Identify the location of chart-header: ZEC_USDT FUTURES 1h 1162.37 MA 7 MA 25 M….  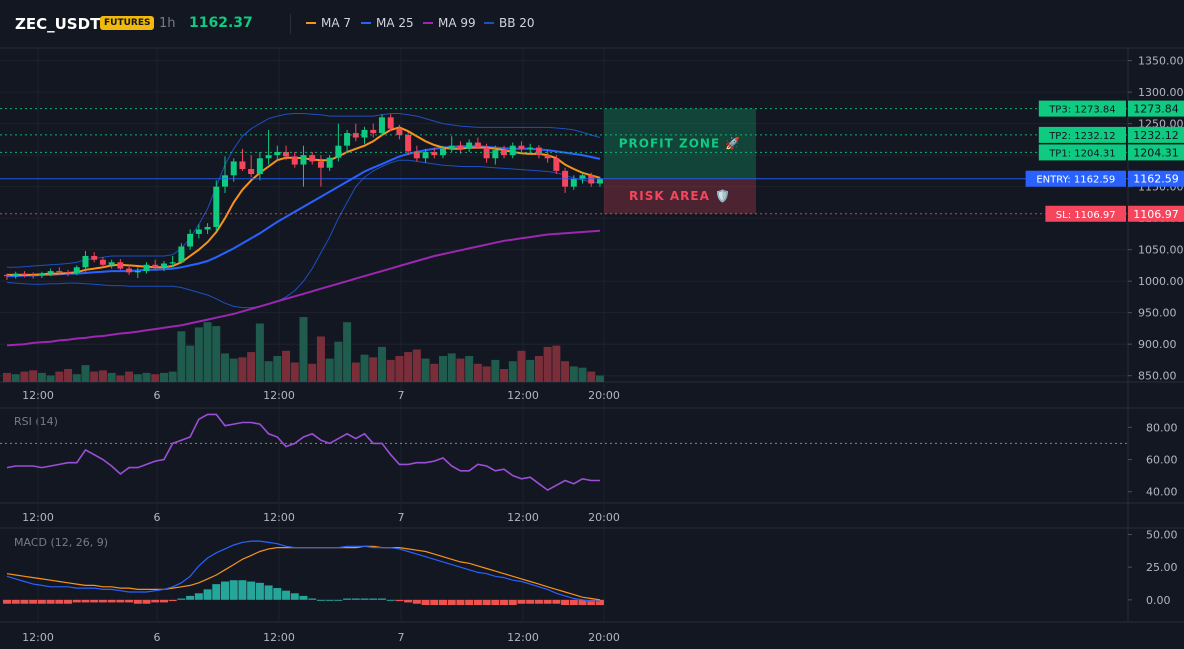
(592, 24).